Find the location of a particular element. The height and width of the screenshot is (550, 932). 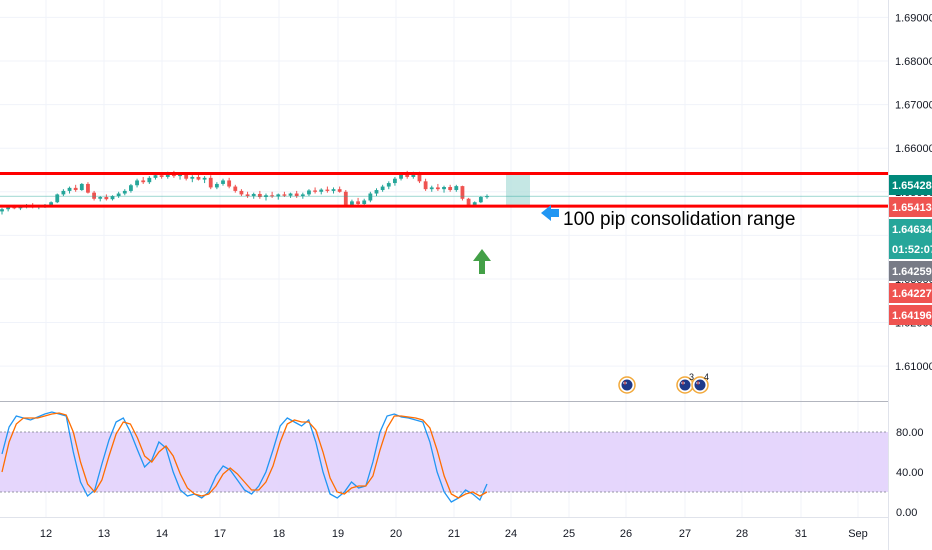

blue-left-arrow-icon is located at coordinates (550, 213).